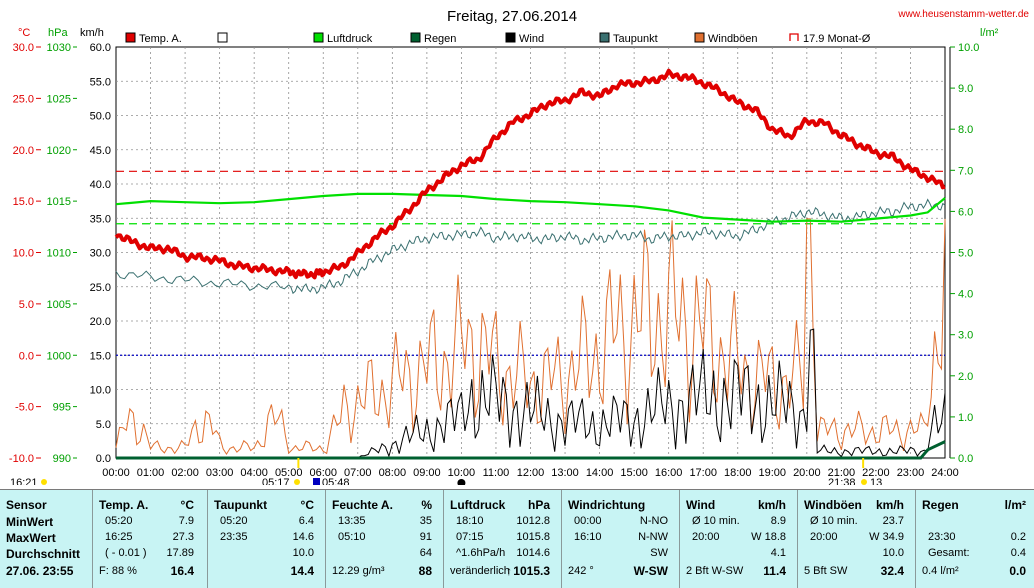 The height and width of the screenshot is (588, 1034). Describe the element at coordinates (100, 82) in the screenshot. I see `speed-tick-label: 55.0` at that location.